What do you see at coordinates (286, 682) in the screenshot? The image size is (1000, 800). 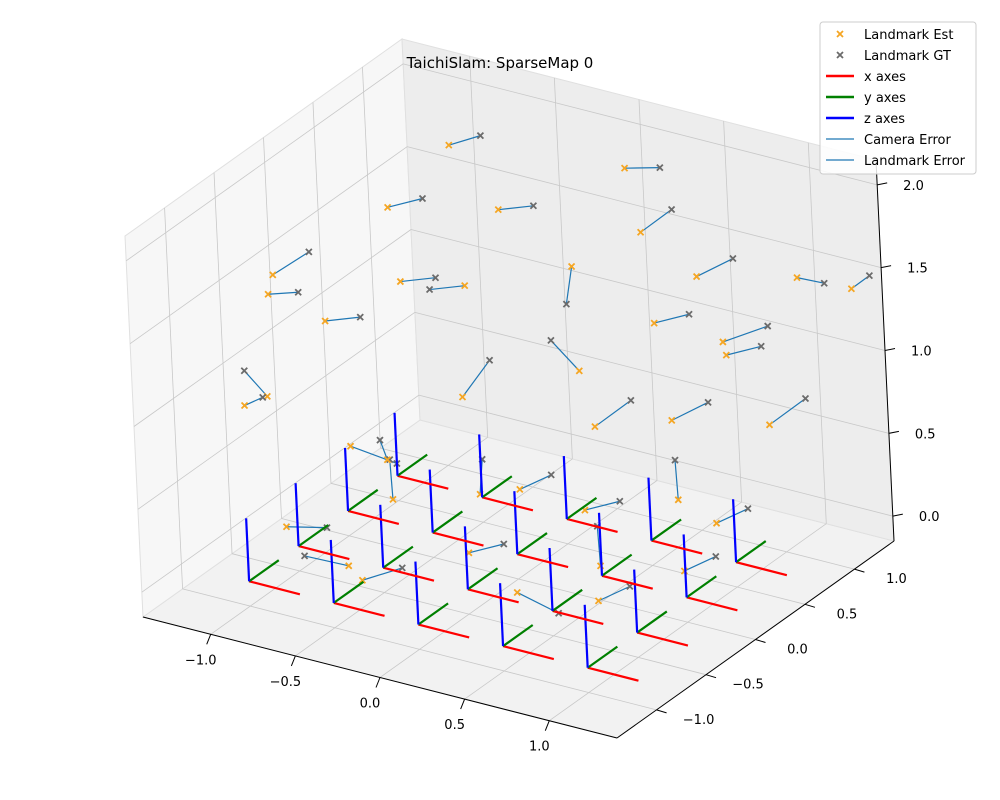 I see `x-tick-label: −0.5` at bounding box center [286, 682].